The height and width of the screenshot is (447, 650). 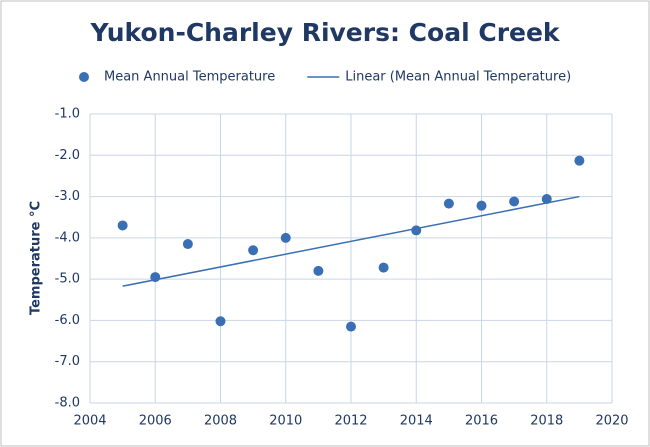 What do you see at coordinates (189, 77) in the screenshot?
I see `legend-label: Mean Annual Temperature` at bounding box center [189, 77].